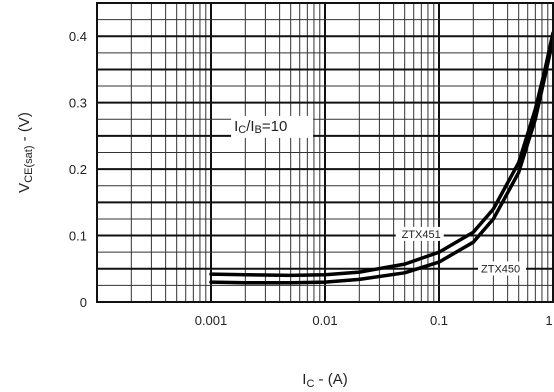 This screenshot has width=554, height=392. I want to click on y-axis-label: VCE(sat) - (V), so click(25, 152).